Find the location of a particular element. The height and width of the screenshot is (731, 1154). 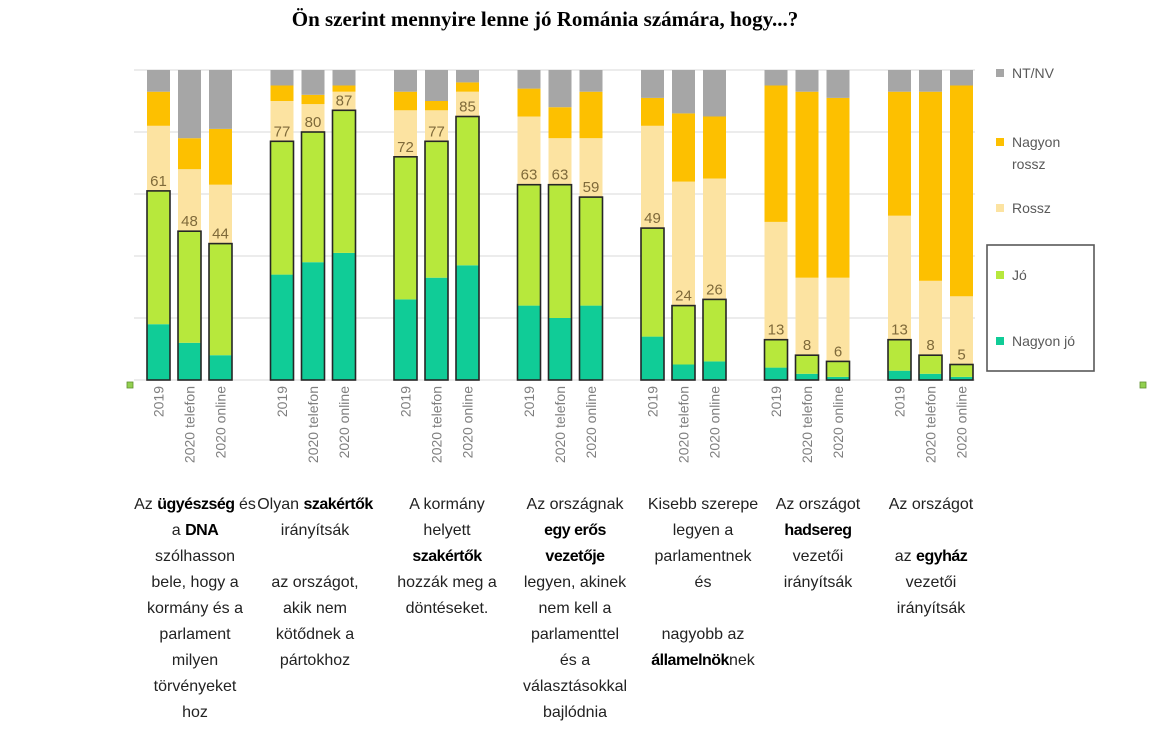

bar-value-label: 49 is located at coordinates (652, 218).